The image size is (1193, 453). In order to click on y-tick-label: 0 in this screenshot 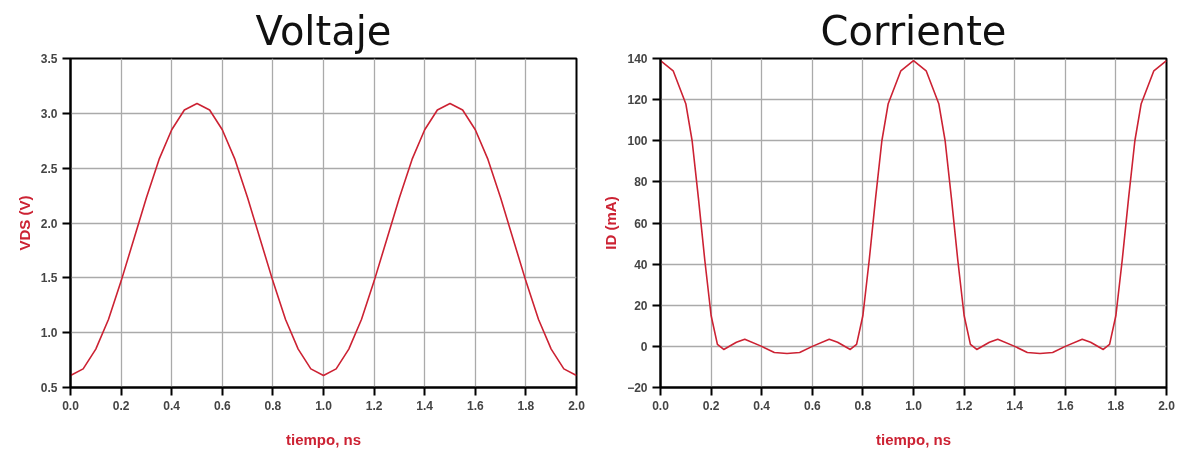, I will do `click(644, 346)`.